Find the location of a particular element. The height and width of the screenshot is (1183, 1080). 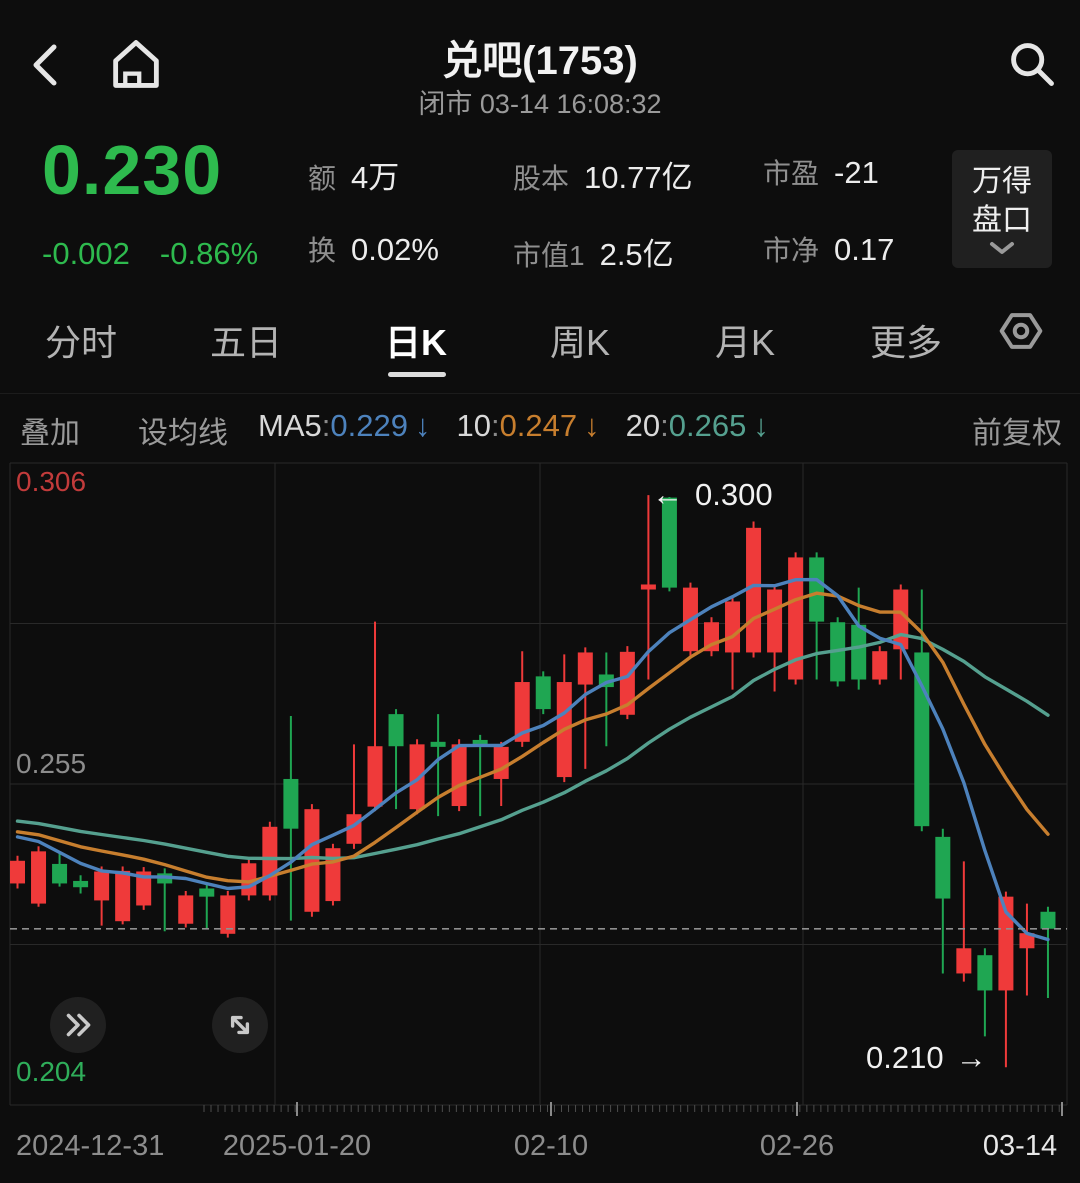

stat-amount: 额 4万 is located at coordinates (354, 177).